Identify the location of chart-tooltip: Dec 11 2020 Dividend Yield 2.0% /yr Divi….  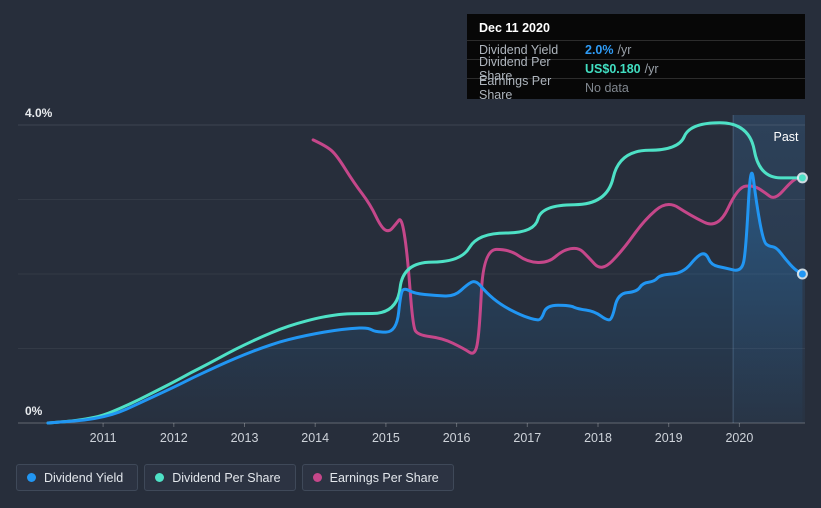
(636, 58).